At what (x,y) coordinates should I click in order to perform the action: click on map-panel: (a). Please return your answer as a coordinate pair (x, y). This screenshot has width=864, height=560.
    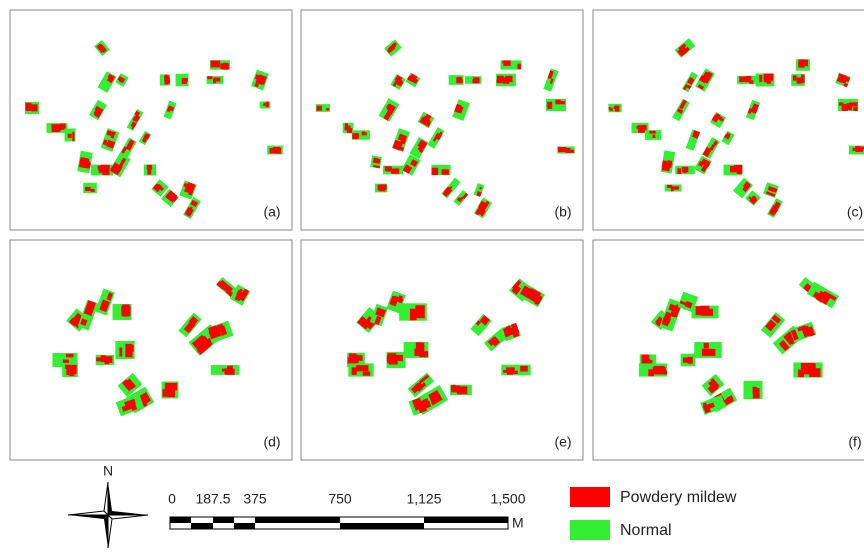
    Looking at the image, I should click on (151, 120).